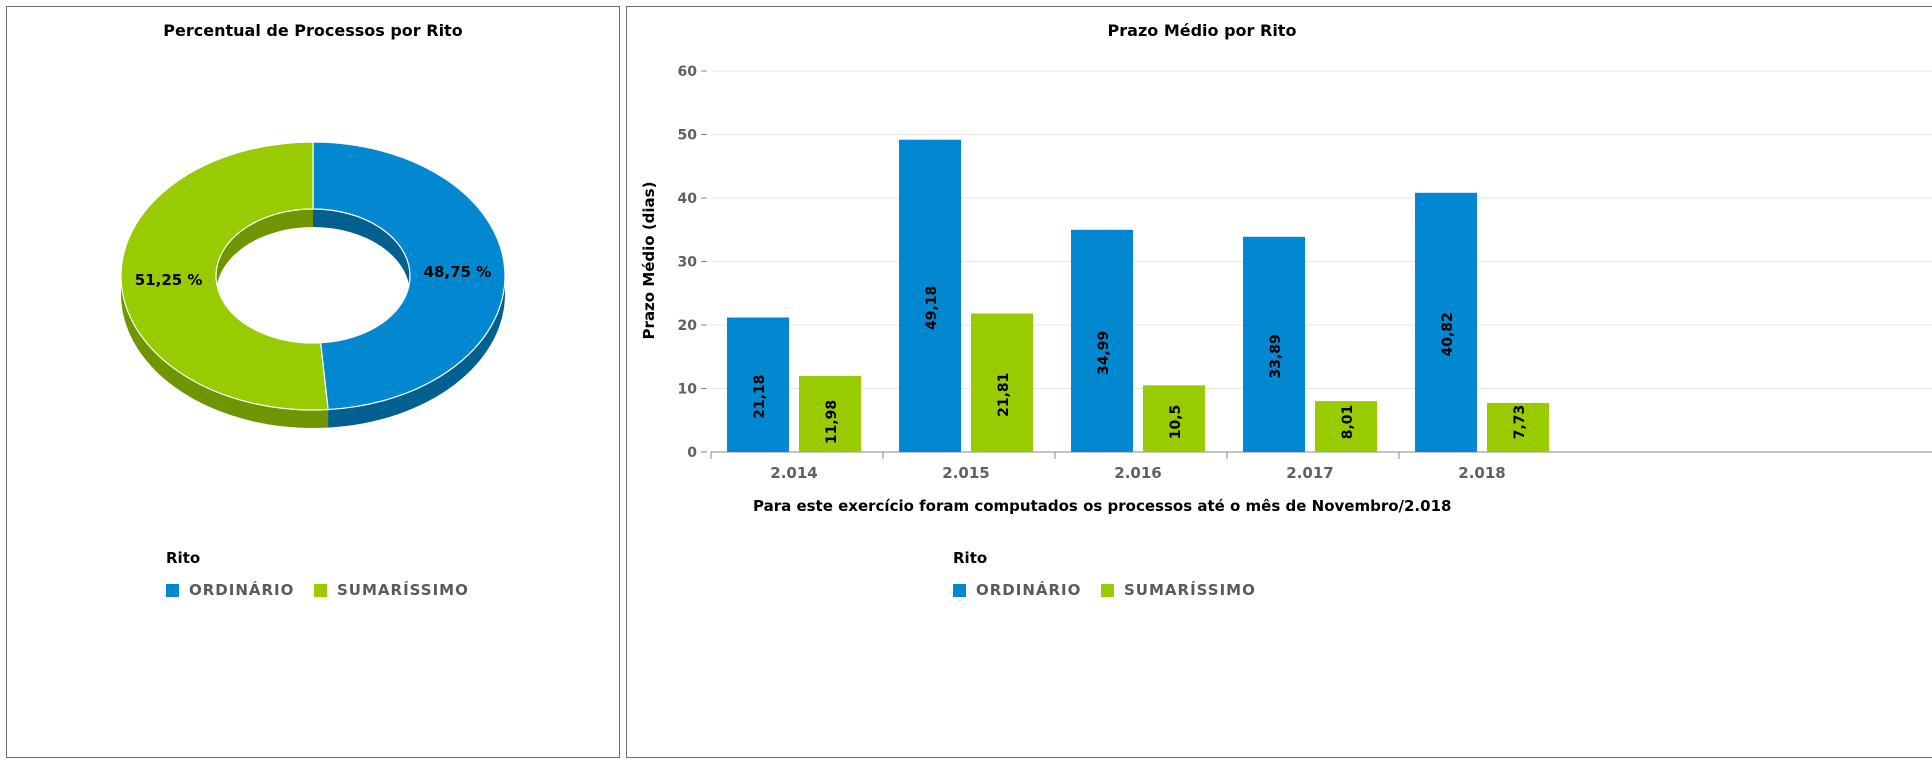  I want to click on bar-legend-item-sumarissimo: SUMARÍSSIMO, so click(1178, 590).